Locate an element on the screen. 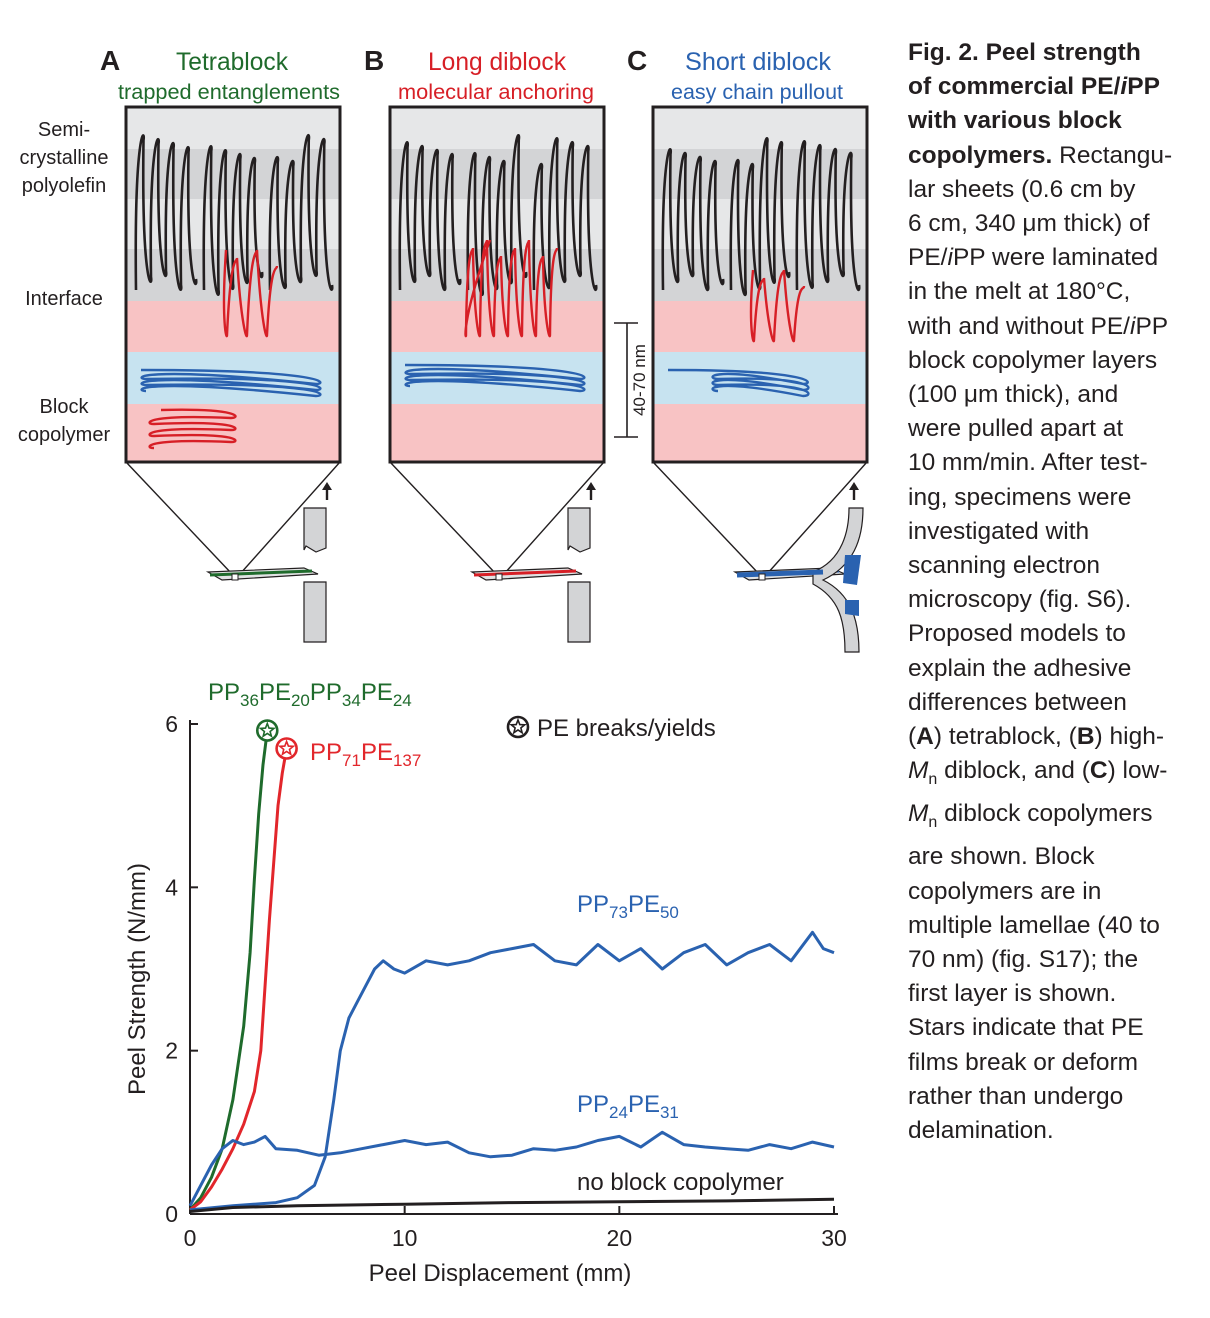 The image size is (1210, 1318). caption-line: 70 nm) (fig. S17); the is located at coordinates (1055, 960).